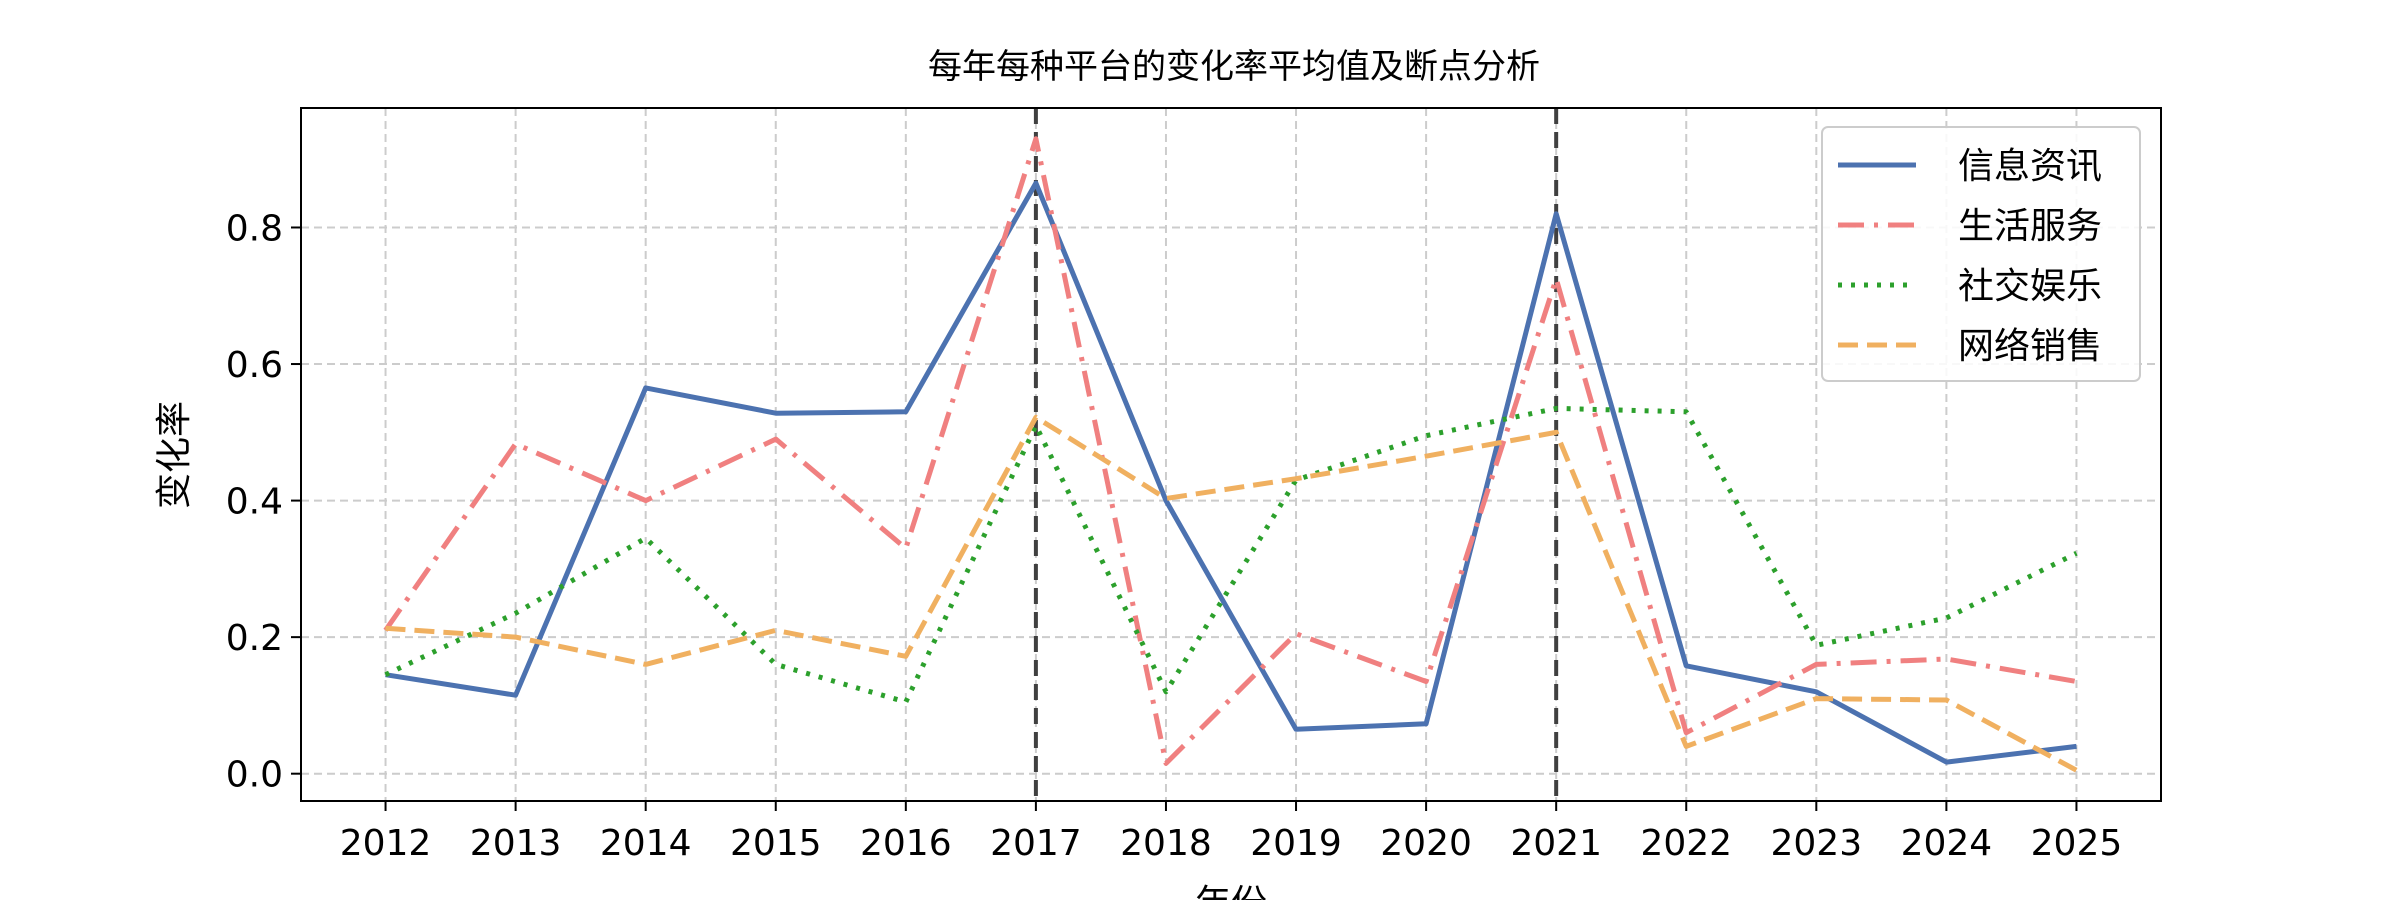  Describe the element at coordinates (254, 775) in the screenshot. I see `y-tick-label: 0.0` at that location.